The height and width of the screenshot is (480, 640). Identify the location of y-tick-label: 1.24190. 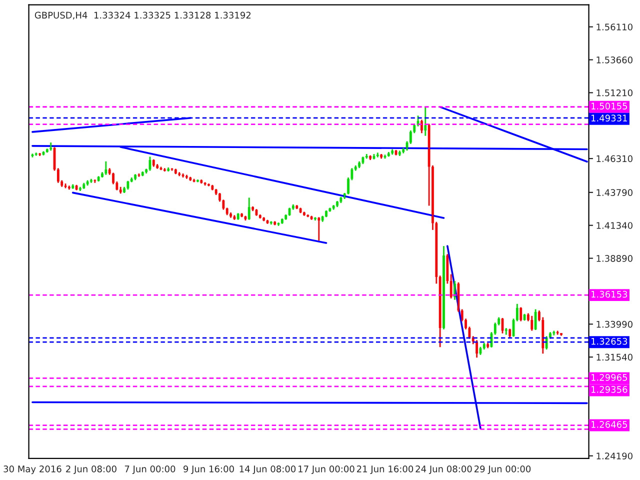
(614, 456).